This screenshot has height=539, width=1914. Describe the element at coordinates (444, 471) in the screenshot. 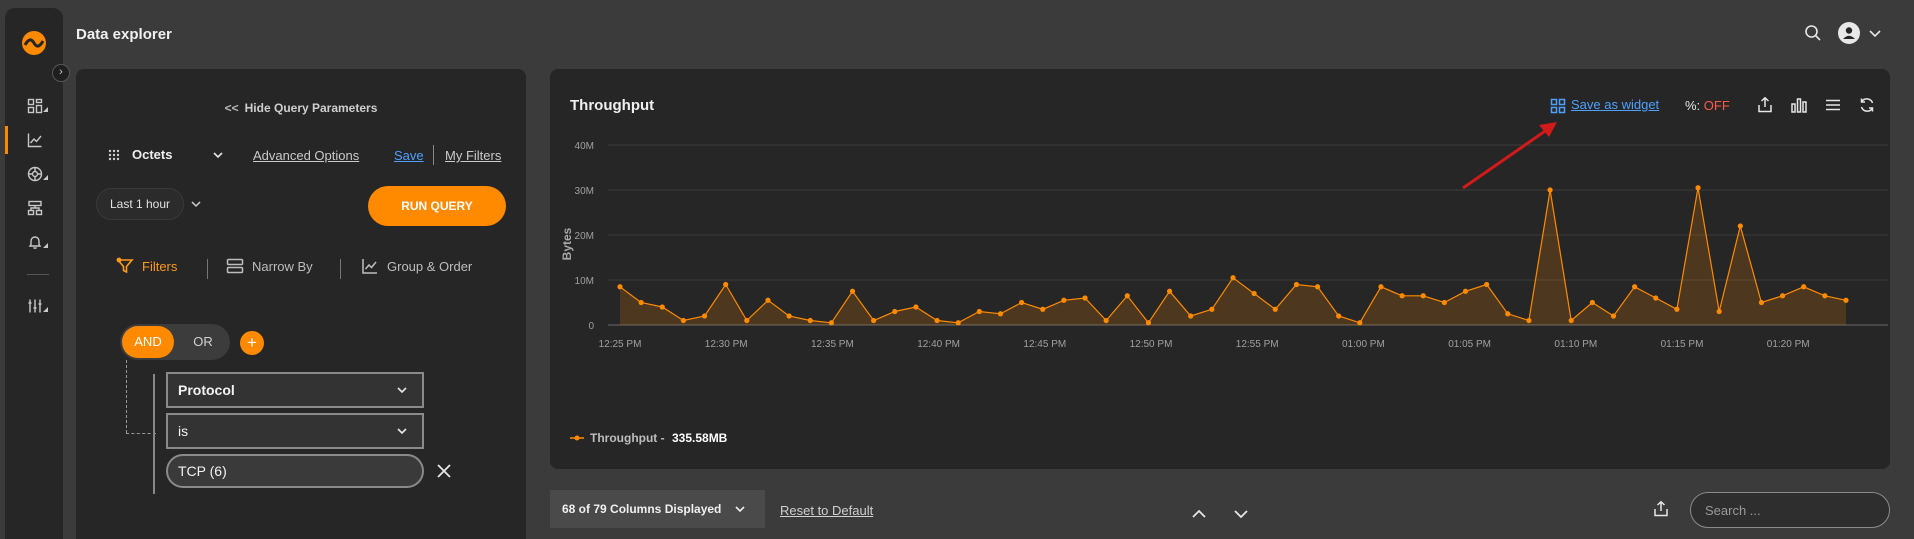

I see `close-icon` at that location.